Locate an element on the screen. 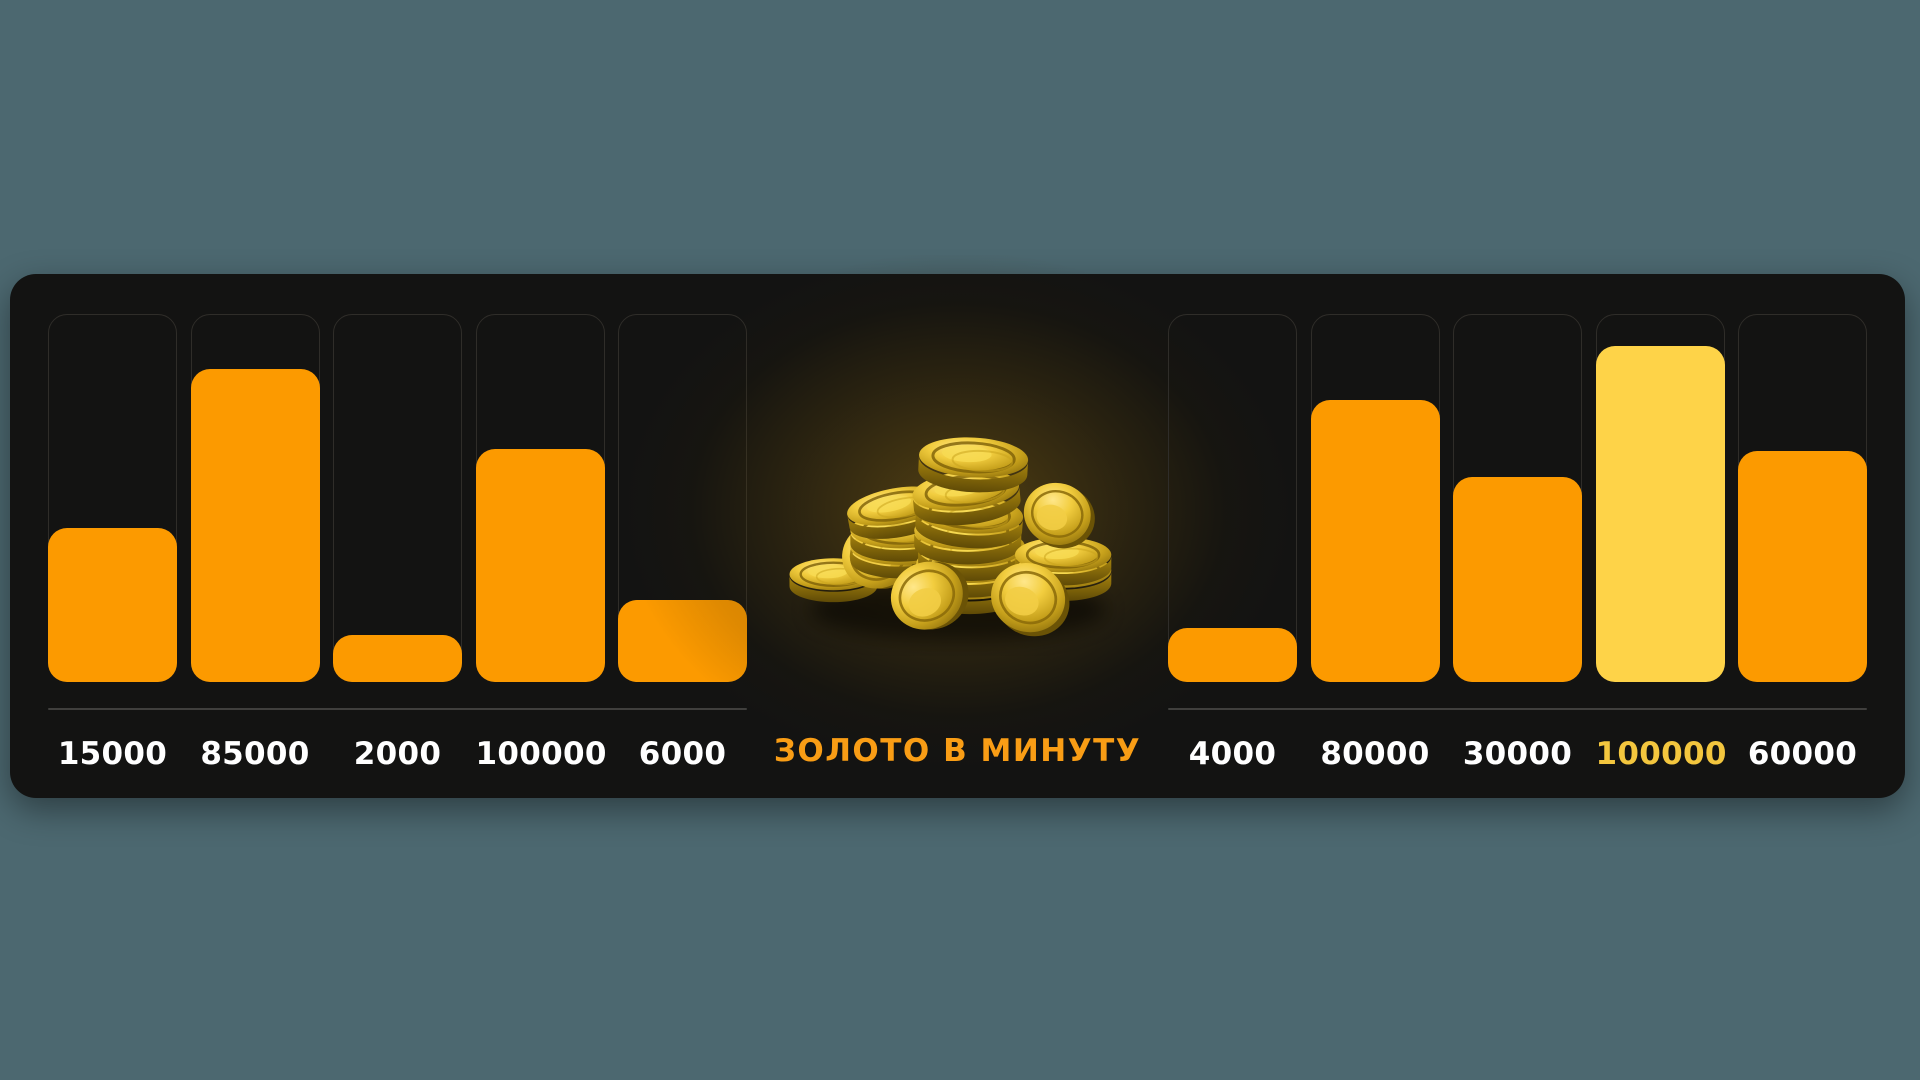 Image resolution: width=1920 pixels, height=1080 pixels. chart-column: 85000 is located at coordinates (255, 543).